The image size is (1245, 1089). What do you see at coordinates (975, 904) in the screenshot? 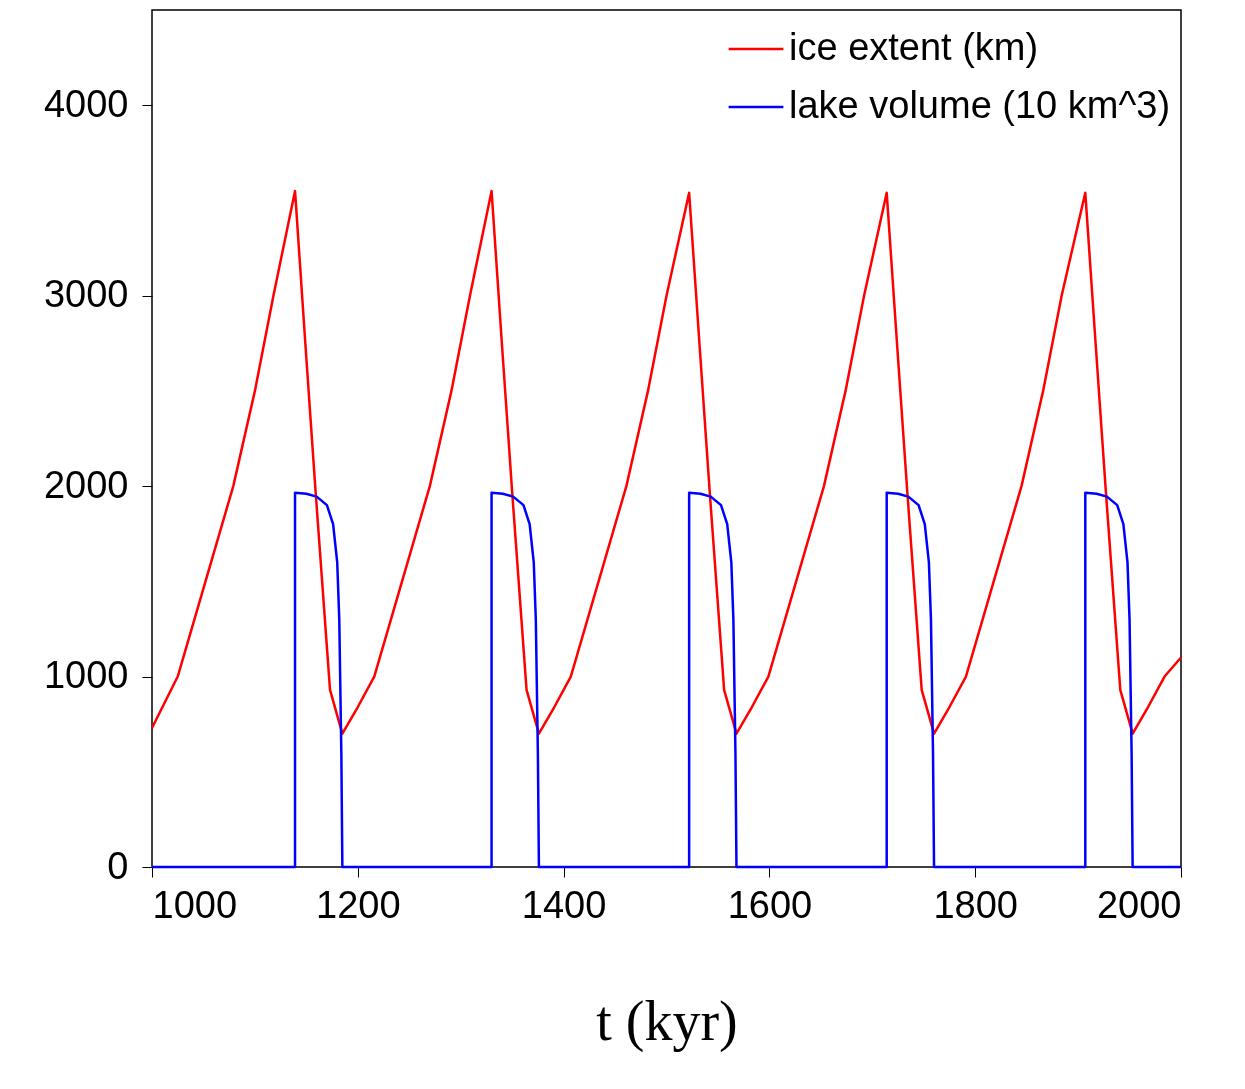
I see `x-tick-label: 1800` at bounding box center [975, 904].